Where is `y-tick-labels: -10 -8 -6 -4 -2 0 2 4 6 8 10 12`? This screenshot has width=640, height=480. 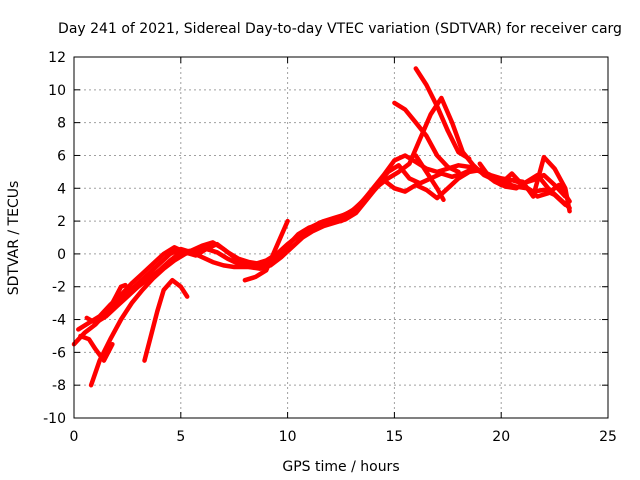
y-tick-labels: -10 -8 -6 -4 -2 0 2 4 6 8 10 12 is located at coordinates (54, 238).